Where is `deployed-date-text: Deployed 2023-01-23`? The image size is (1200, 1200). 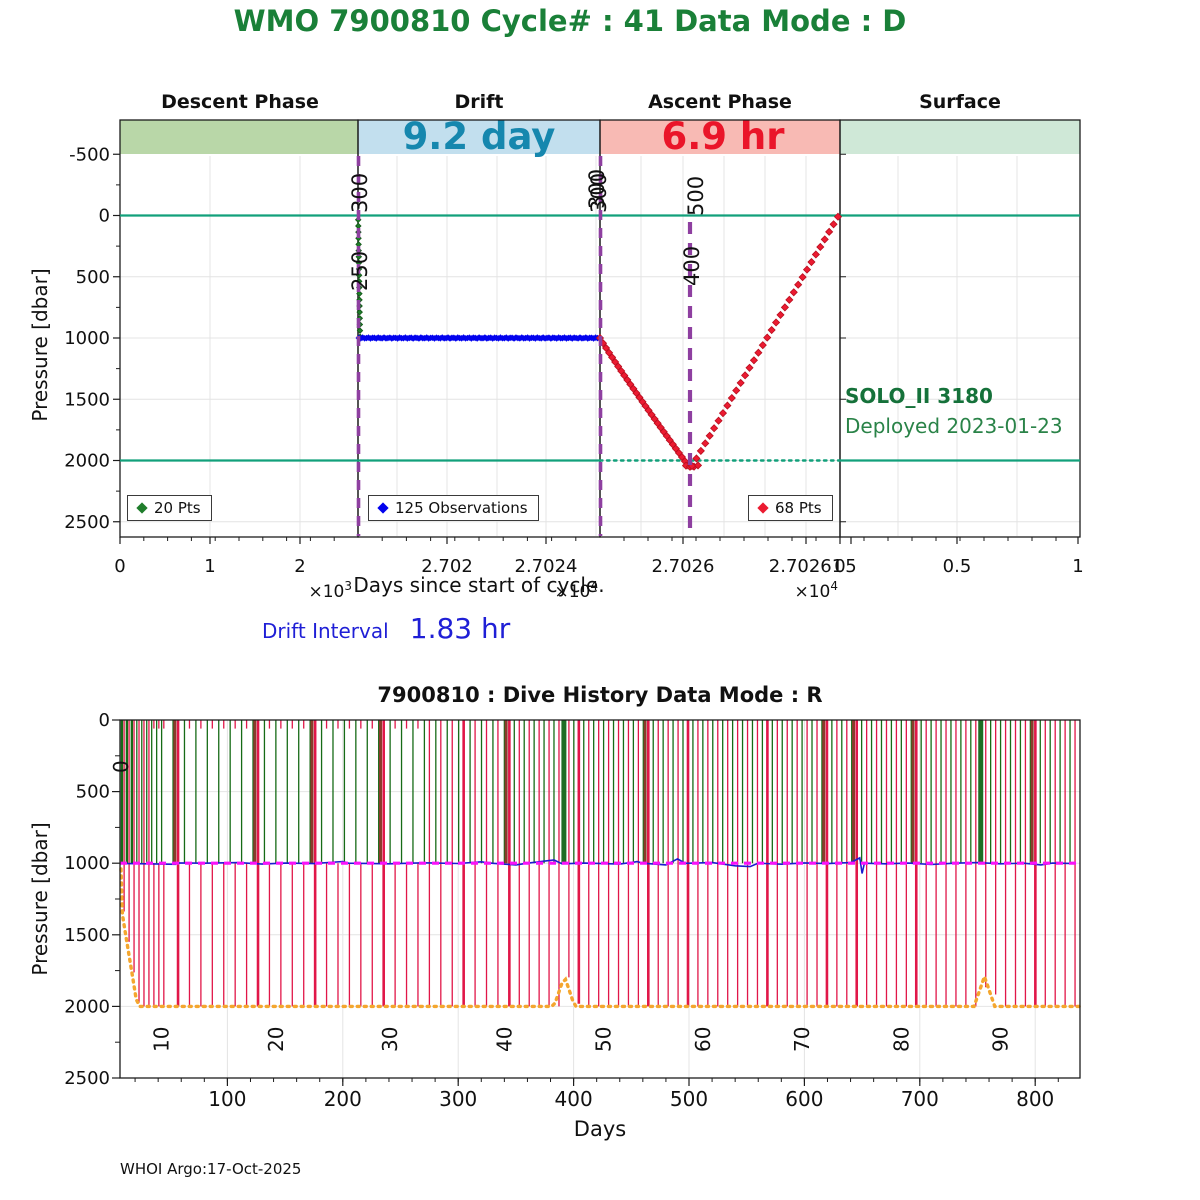 deployed-date-text: Deployed 2023-01-23 is located at coordinates (954, 426).